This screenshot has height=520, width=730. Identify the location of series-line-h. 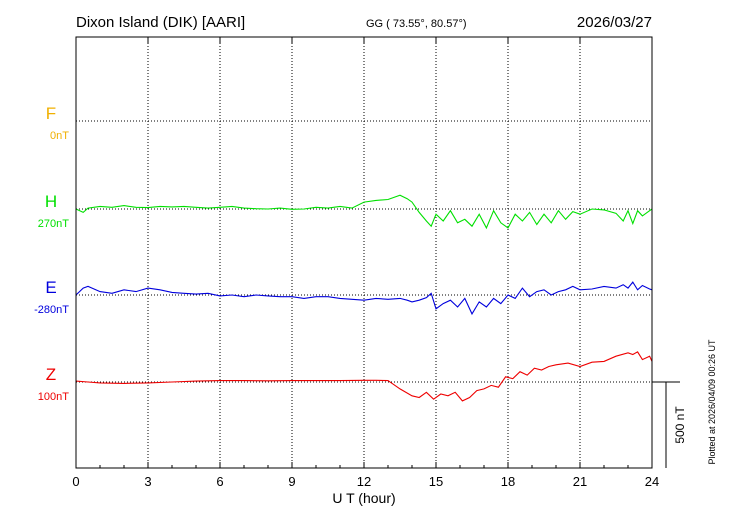
(364, 212).